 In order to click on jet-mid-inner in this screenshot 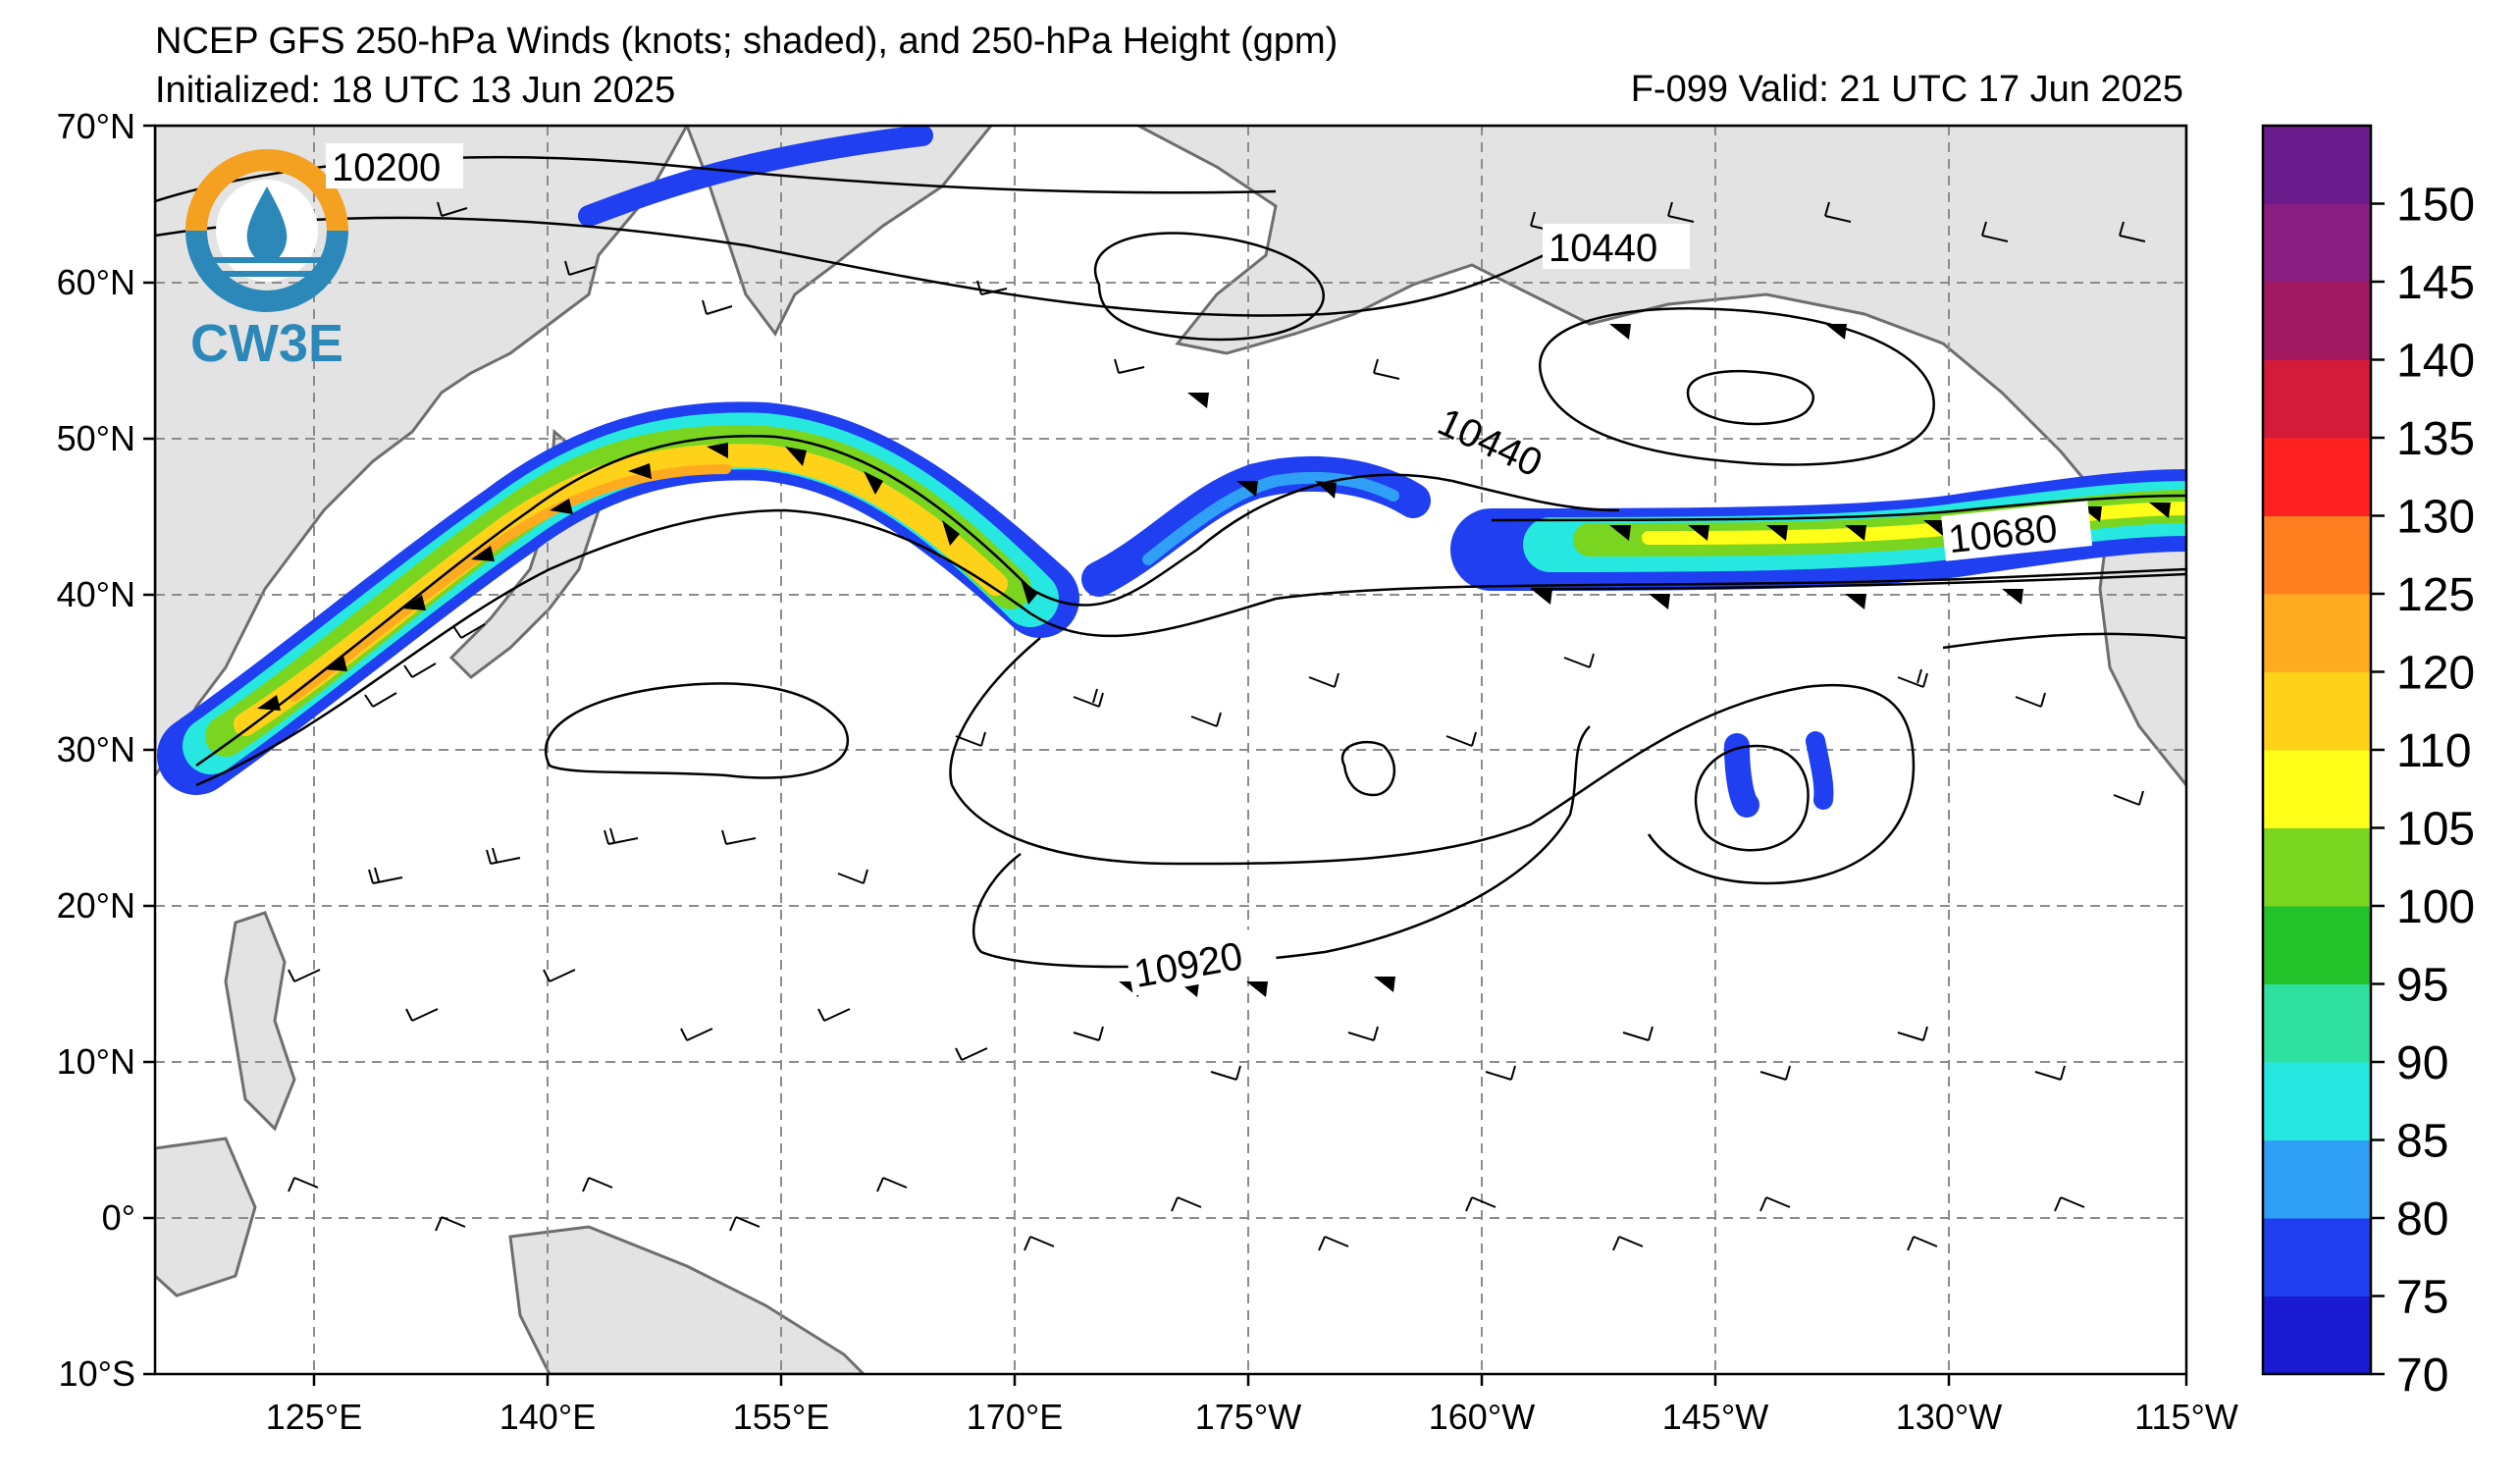, I will do `click(1270, 518)`.